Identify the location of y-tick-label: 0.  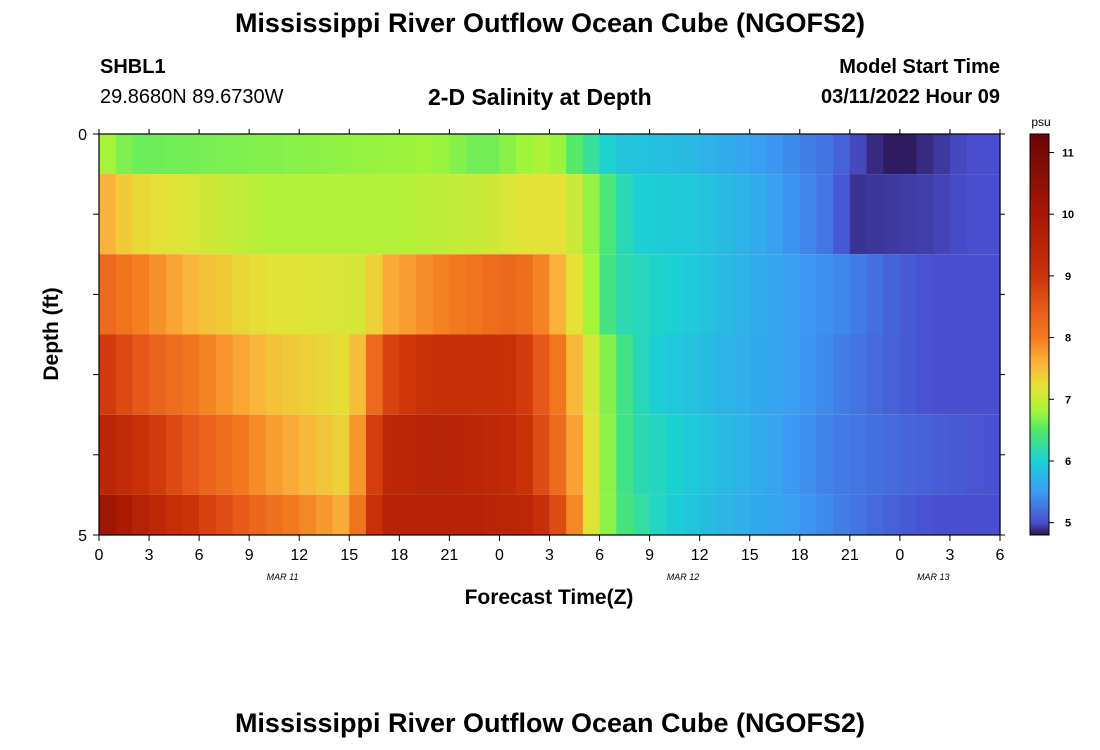
(82, 135).